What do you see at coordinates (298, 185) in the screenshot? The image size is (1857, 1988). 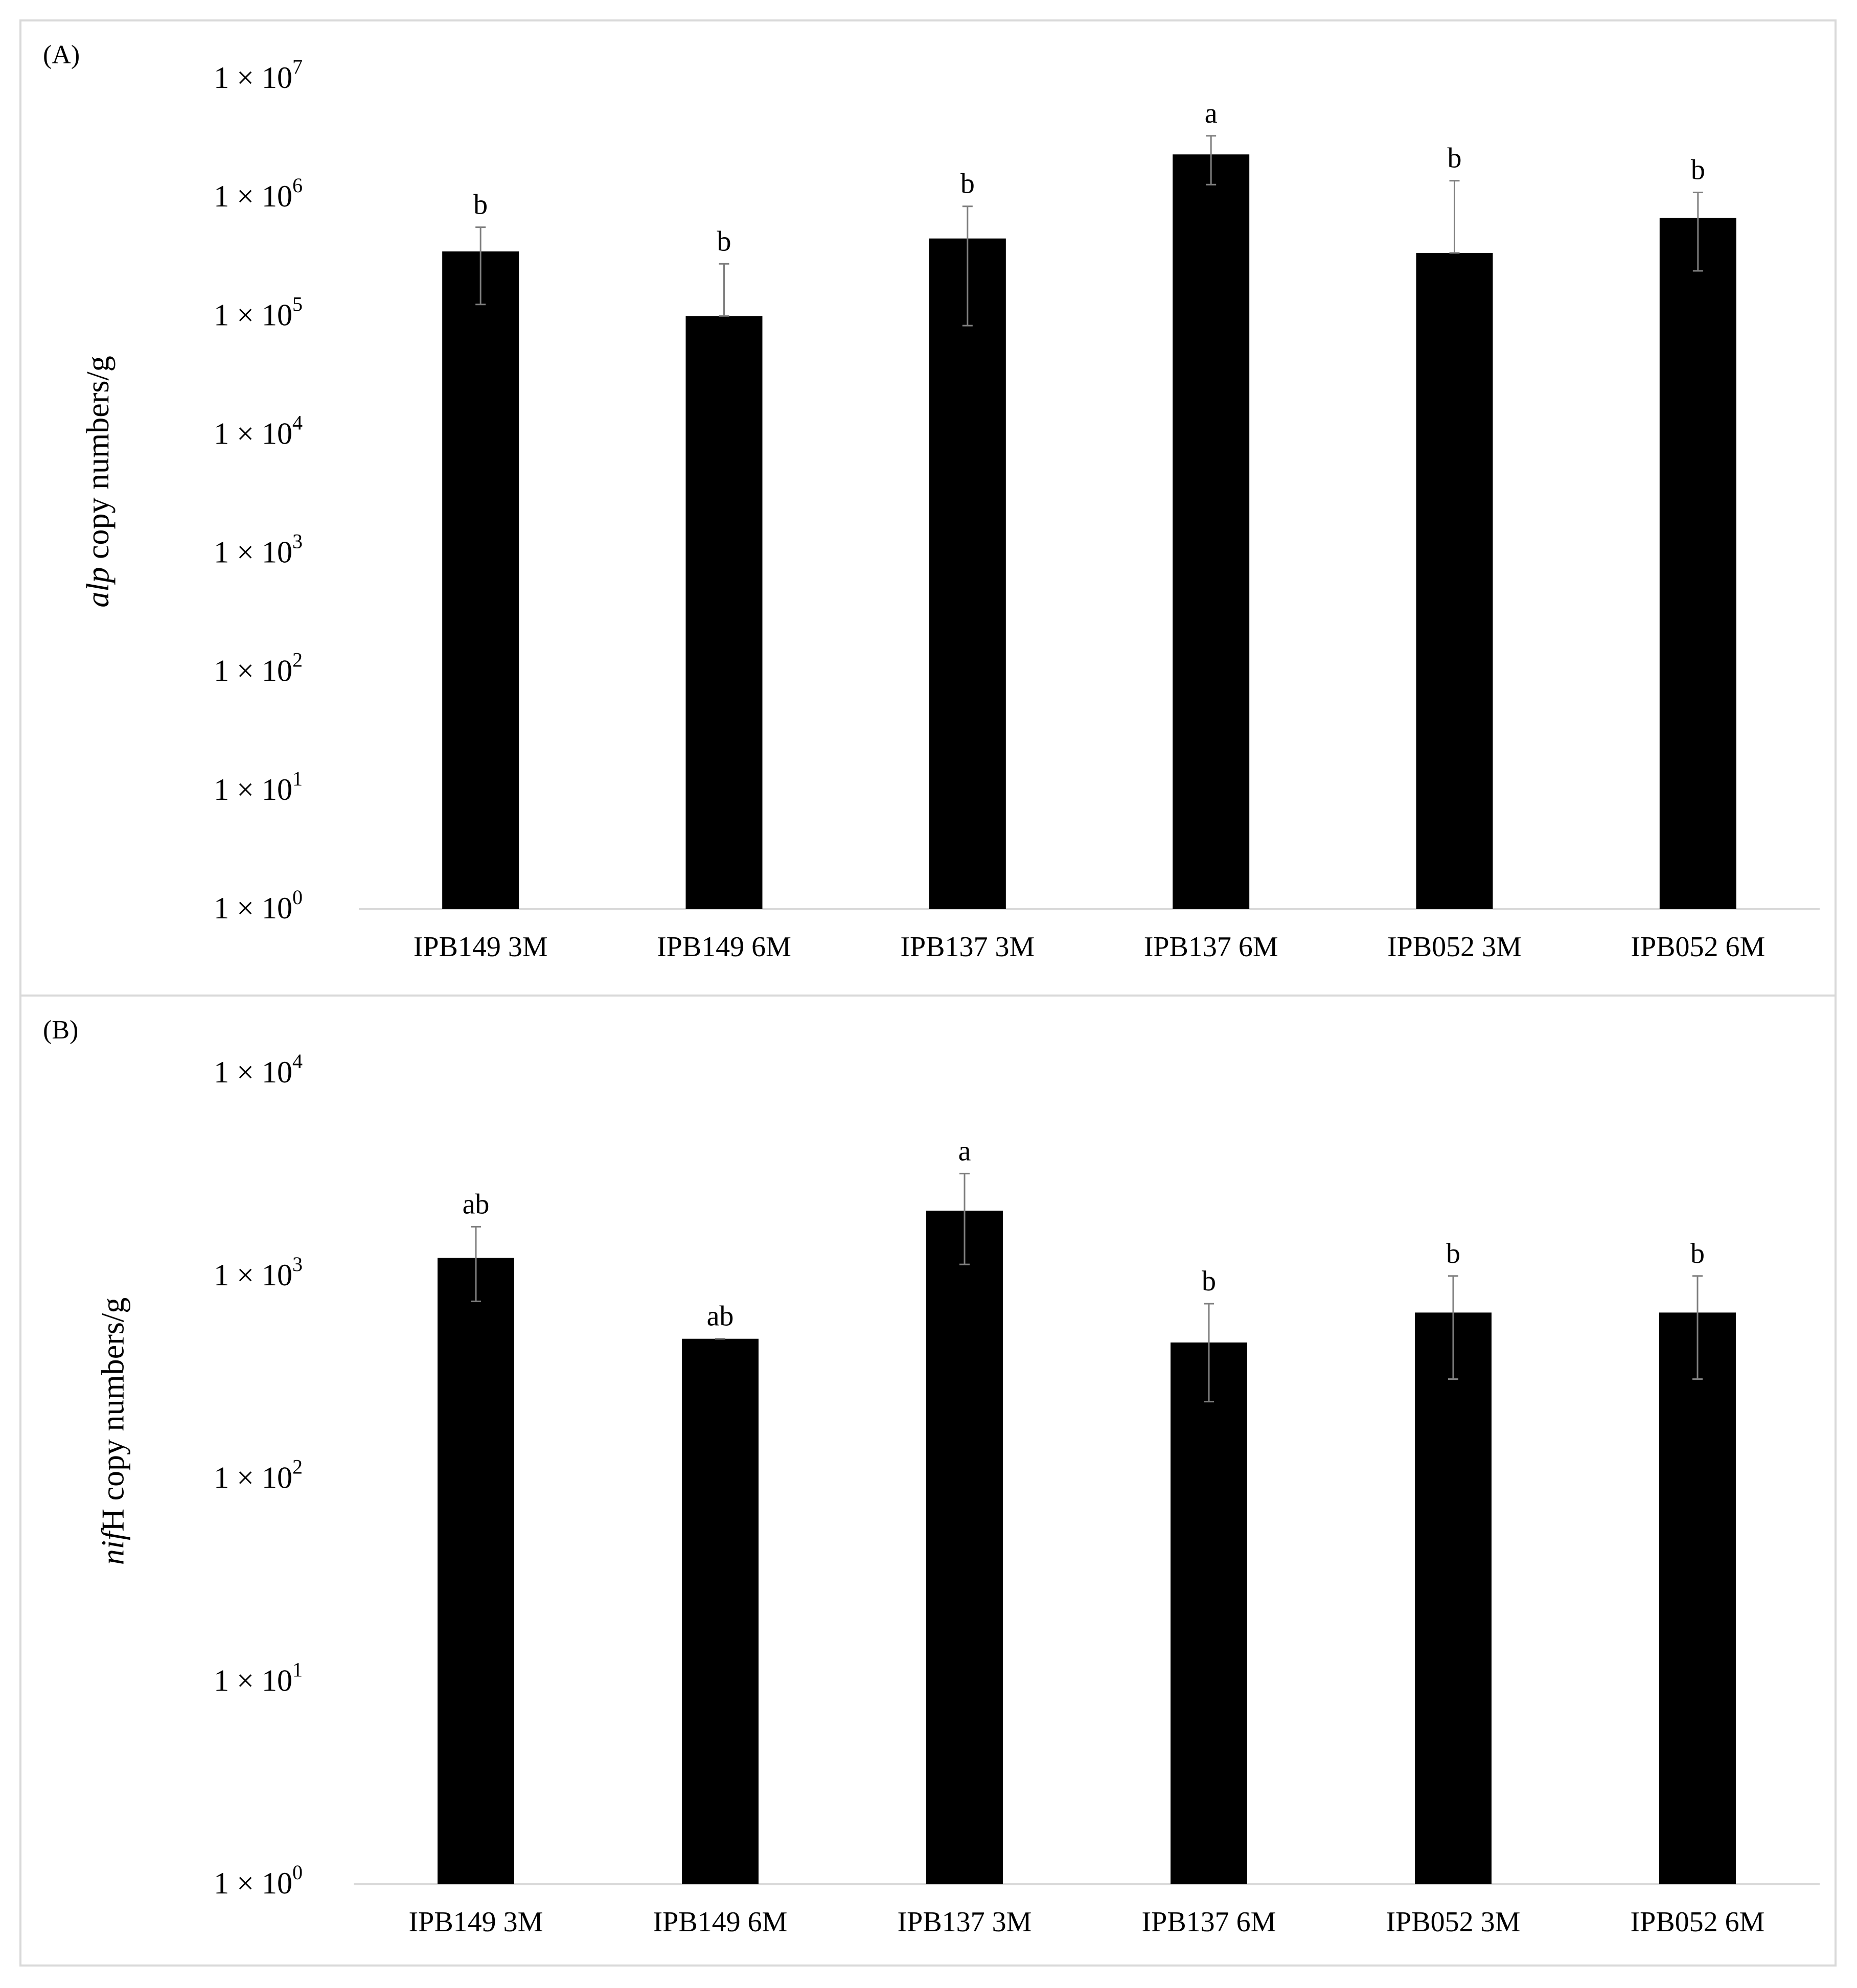 I see `y-tick-exponent: 6` at bounding box center [298, 185].